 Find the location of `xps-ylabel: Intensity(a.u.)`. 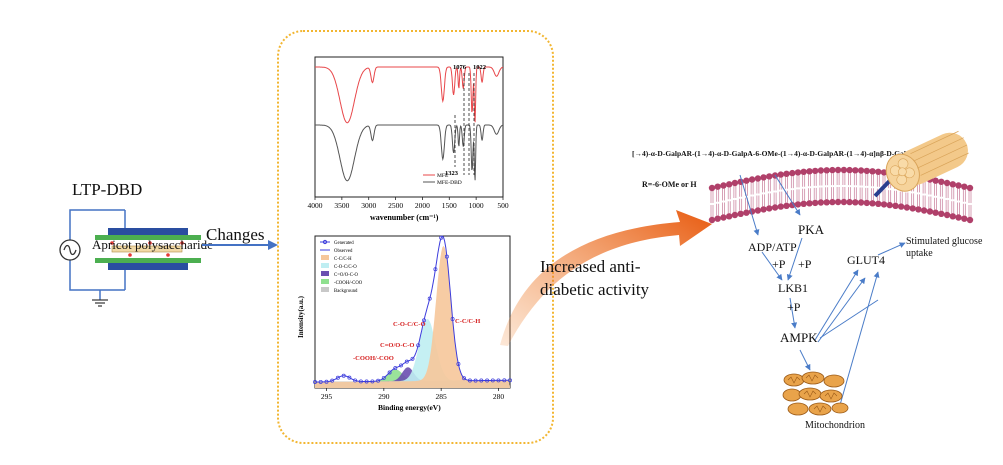

xps-ylabel: Intensity(a.u.) is located at coordinates (301, 316).